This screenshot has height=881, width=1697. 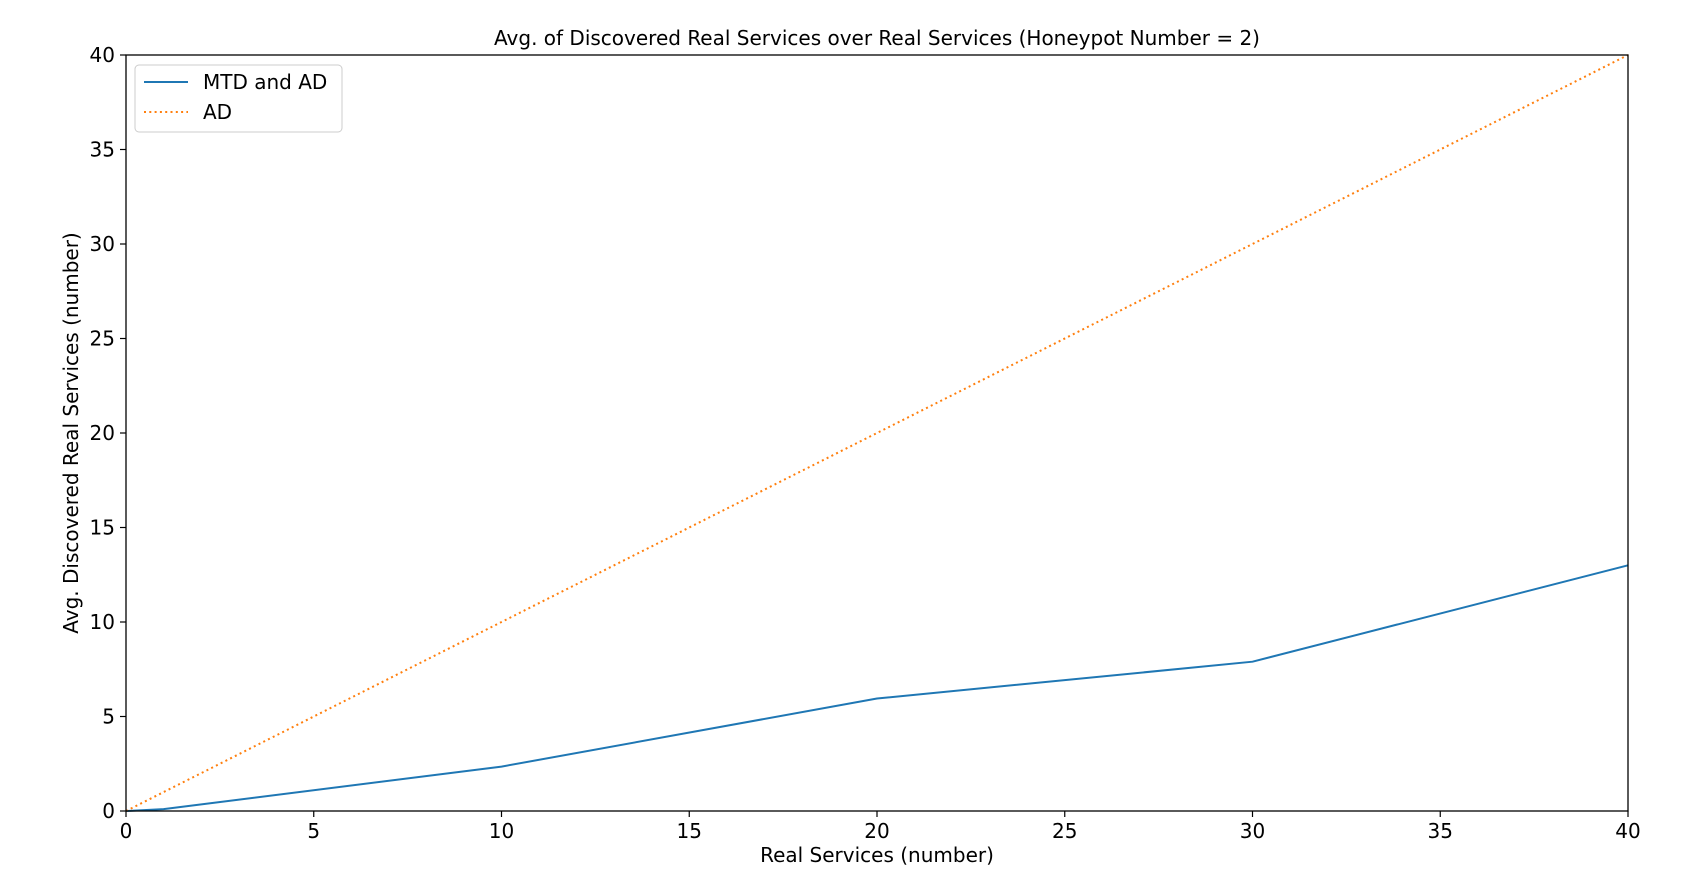 I want to click on x-tick-label: 40, so click(x=1627, y=831).